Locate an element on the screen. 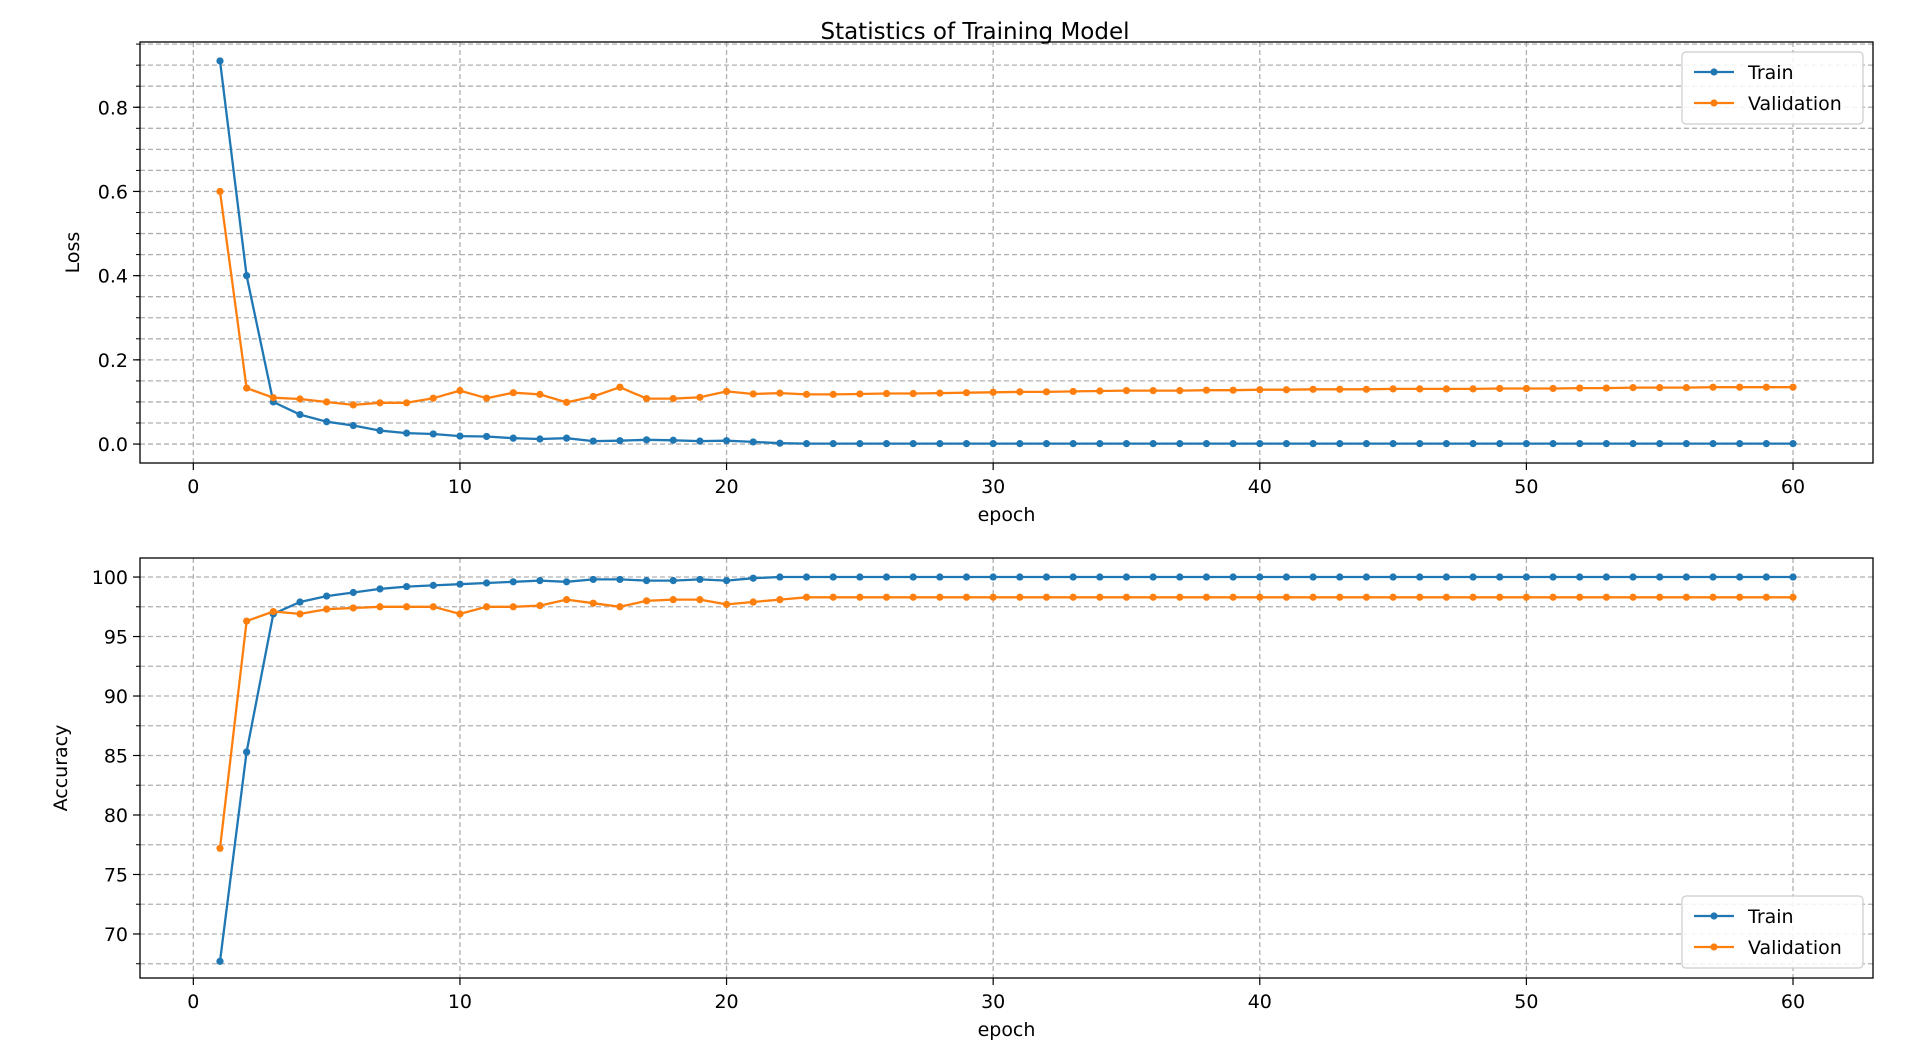 This screenshot has height=1046, width=1920. x-tick-label: 40 is located at coordinates (1260, 487).